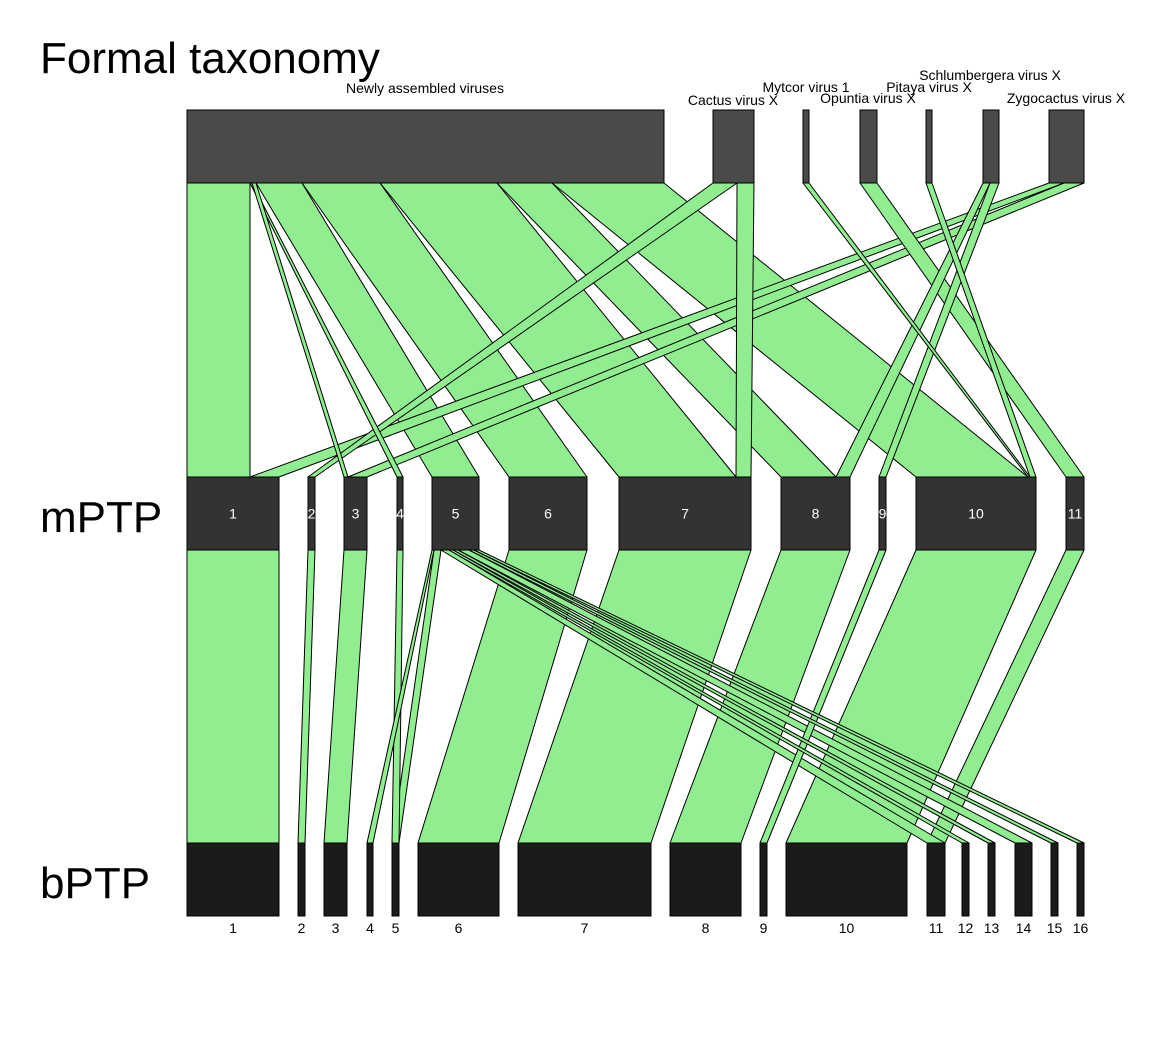  What do you see at coordinates (965, 879) in the screenshot?
I see `bot-node-b12` at bounding box center [965, 879].